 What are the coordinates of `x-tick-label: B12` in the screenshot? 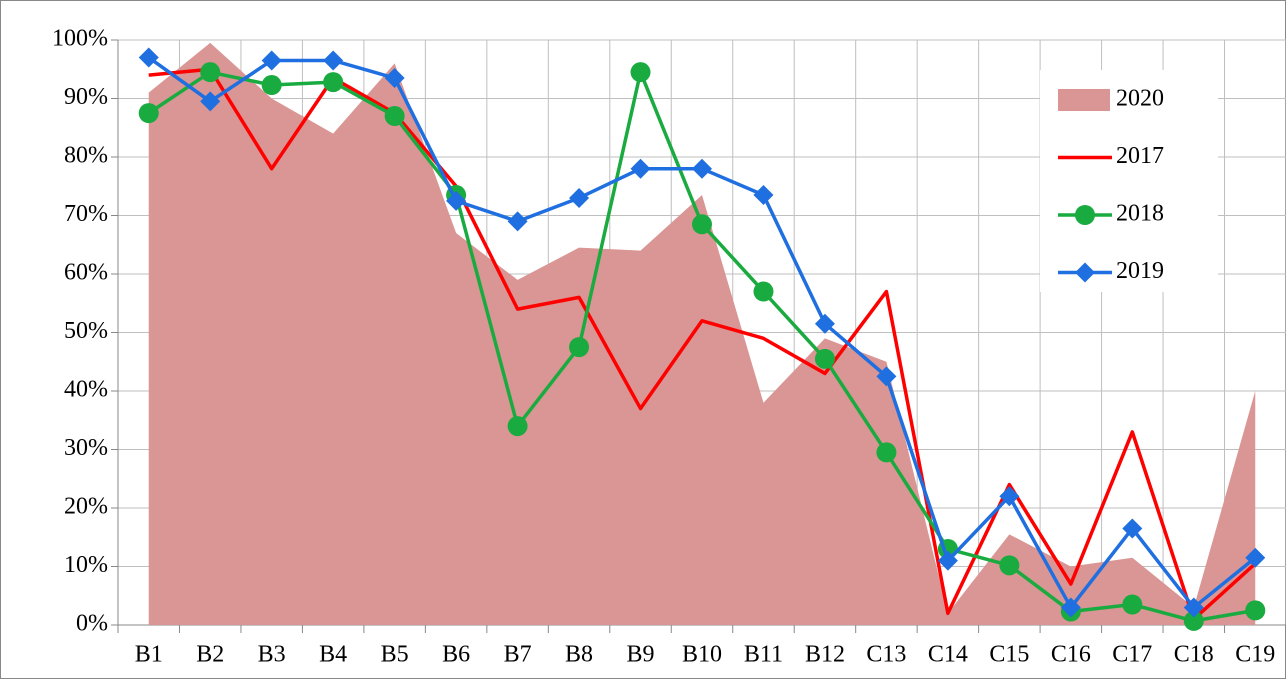 It's located at (825, 655).